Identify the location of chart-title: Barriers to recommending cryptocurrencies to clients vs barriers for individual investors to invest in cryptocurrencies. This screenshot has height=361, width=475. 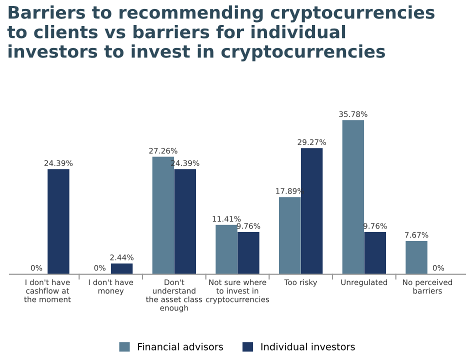
(220, 33).